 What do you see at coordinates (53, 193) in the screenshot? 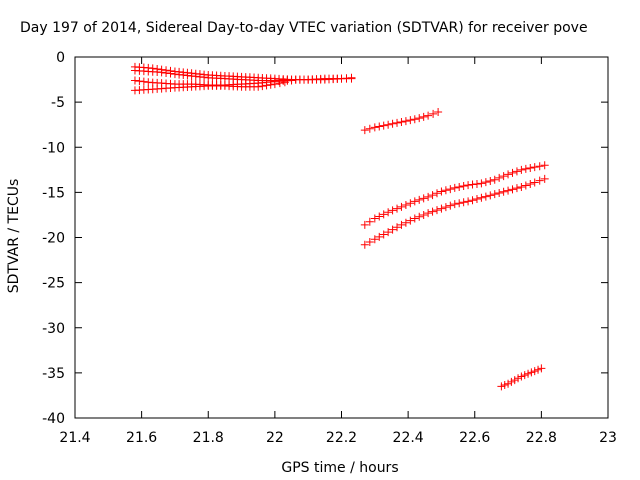
I see `y-tick-label: -15` at bounding box center [53, 193].